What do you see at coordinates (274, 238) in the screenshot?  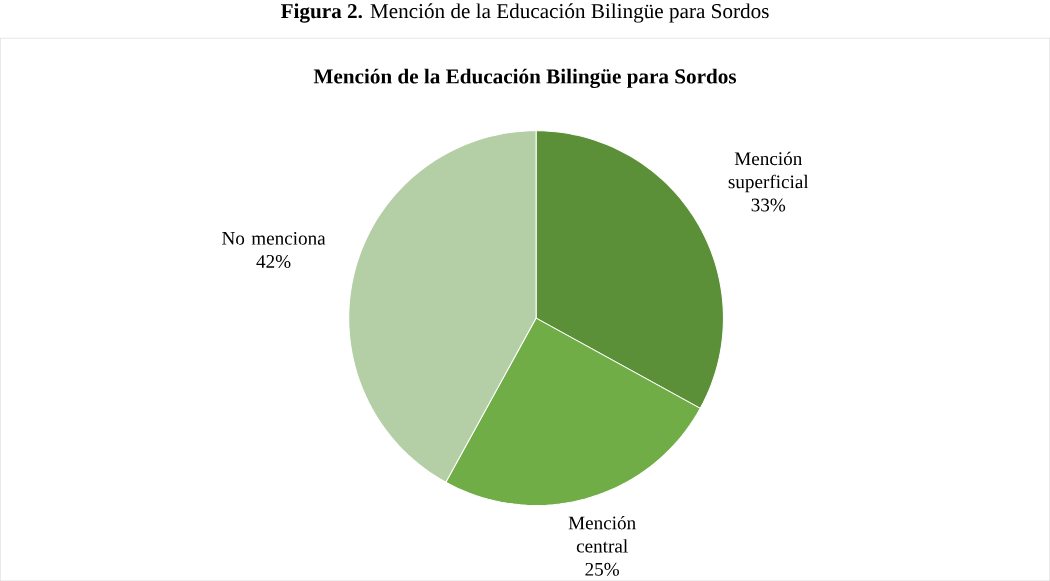 I see `slice-label: No menciona` at bounding box center [274, 238].